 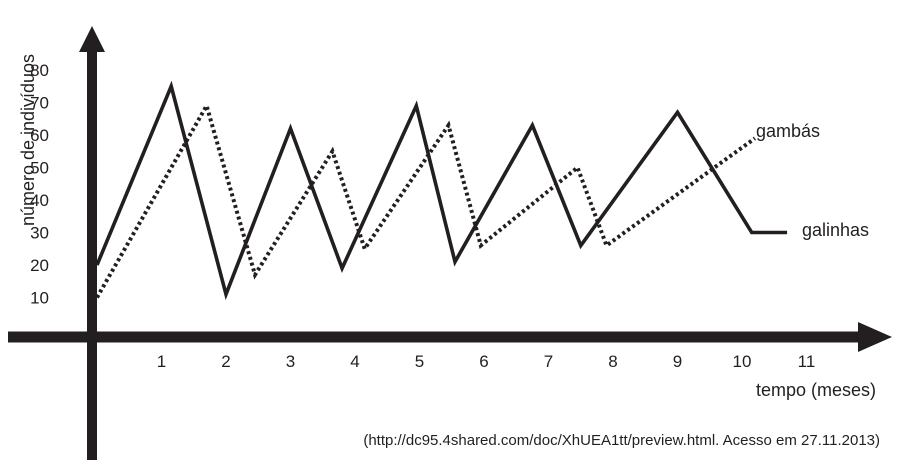 I want to click on y-tick-label: 80, so click(x=39, y=70).